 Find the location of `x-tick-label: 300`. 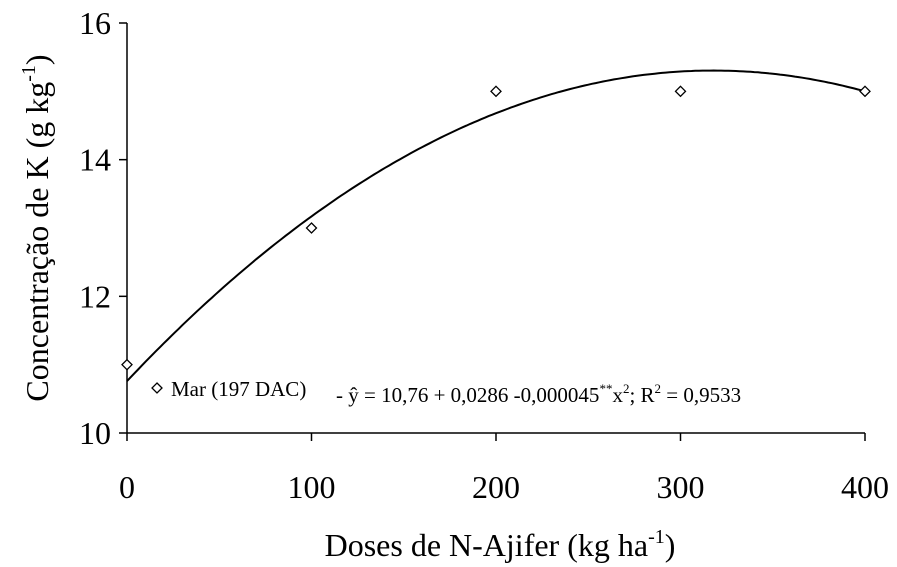

x-tick-label: 300 is located at coordinates (681, 487).